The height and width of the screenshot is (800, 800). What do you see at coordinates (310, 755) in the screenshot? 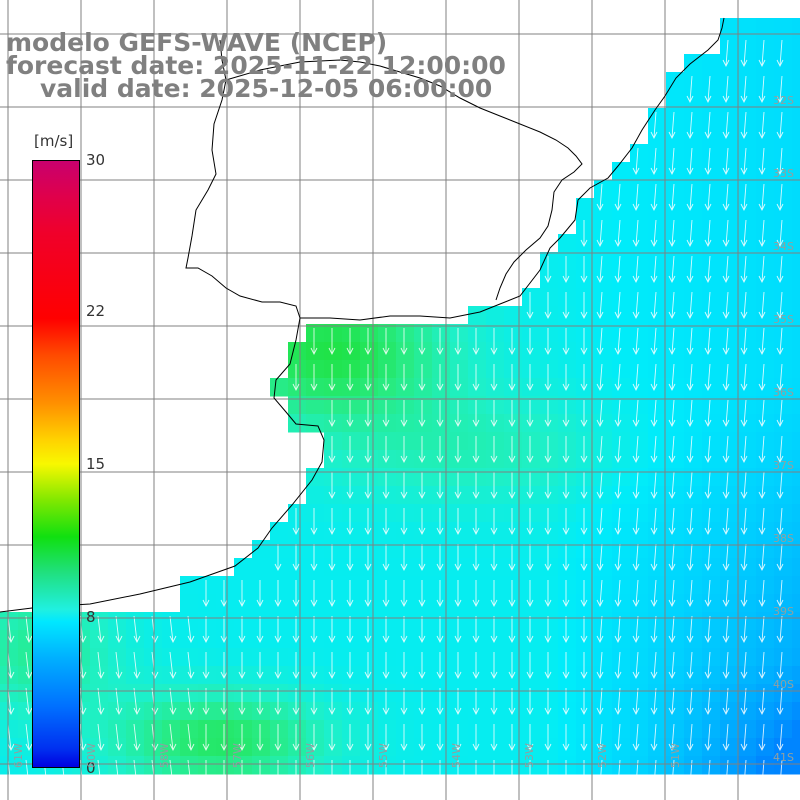
I see `lon-label: 56W` at bounding box center [310, 755].